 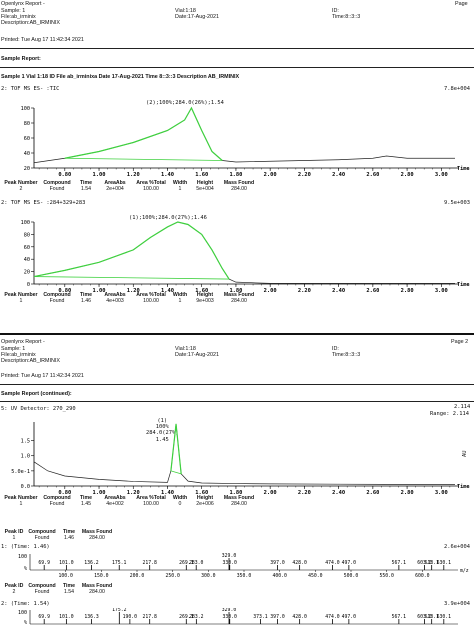 I want to click on x-tick-label: 500.0, so click(x=351, y=576).